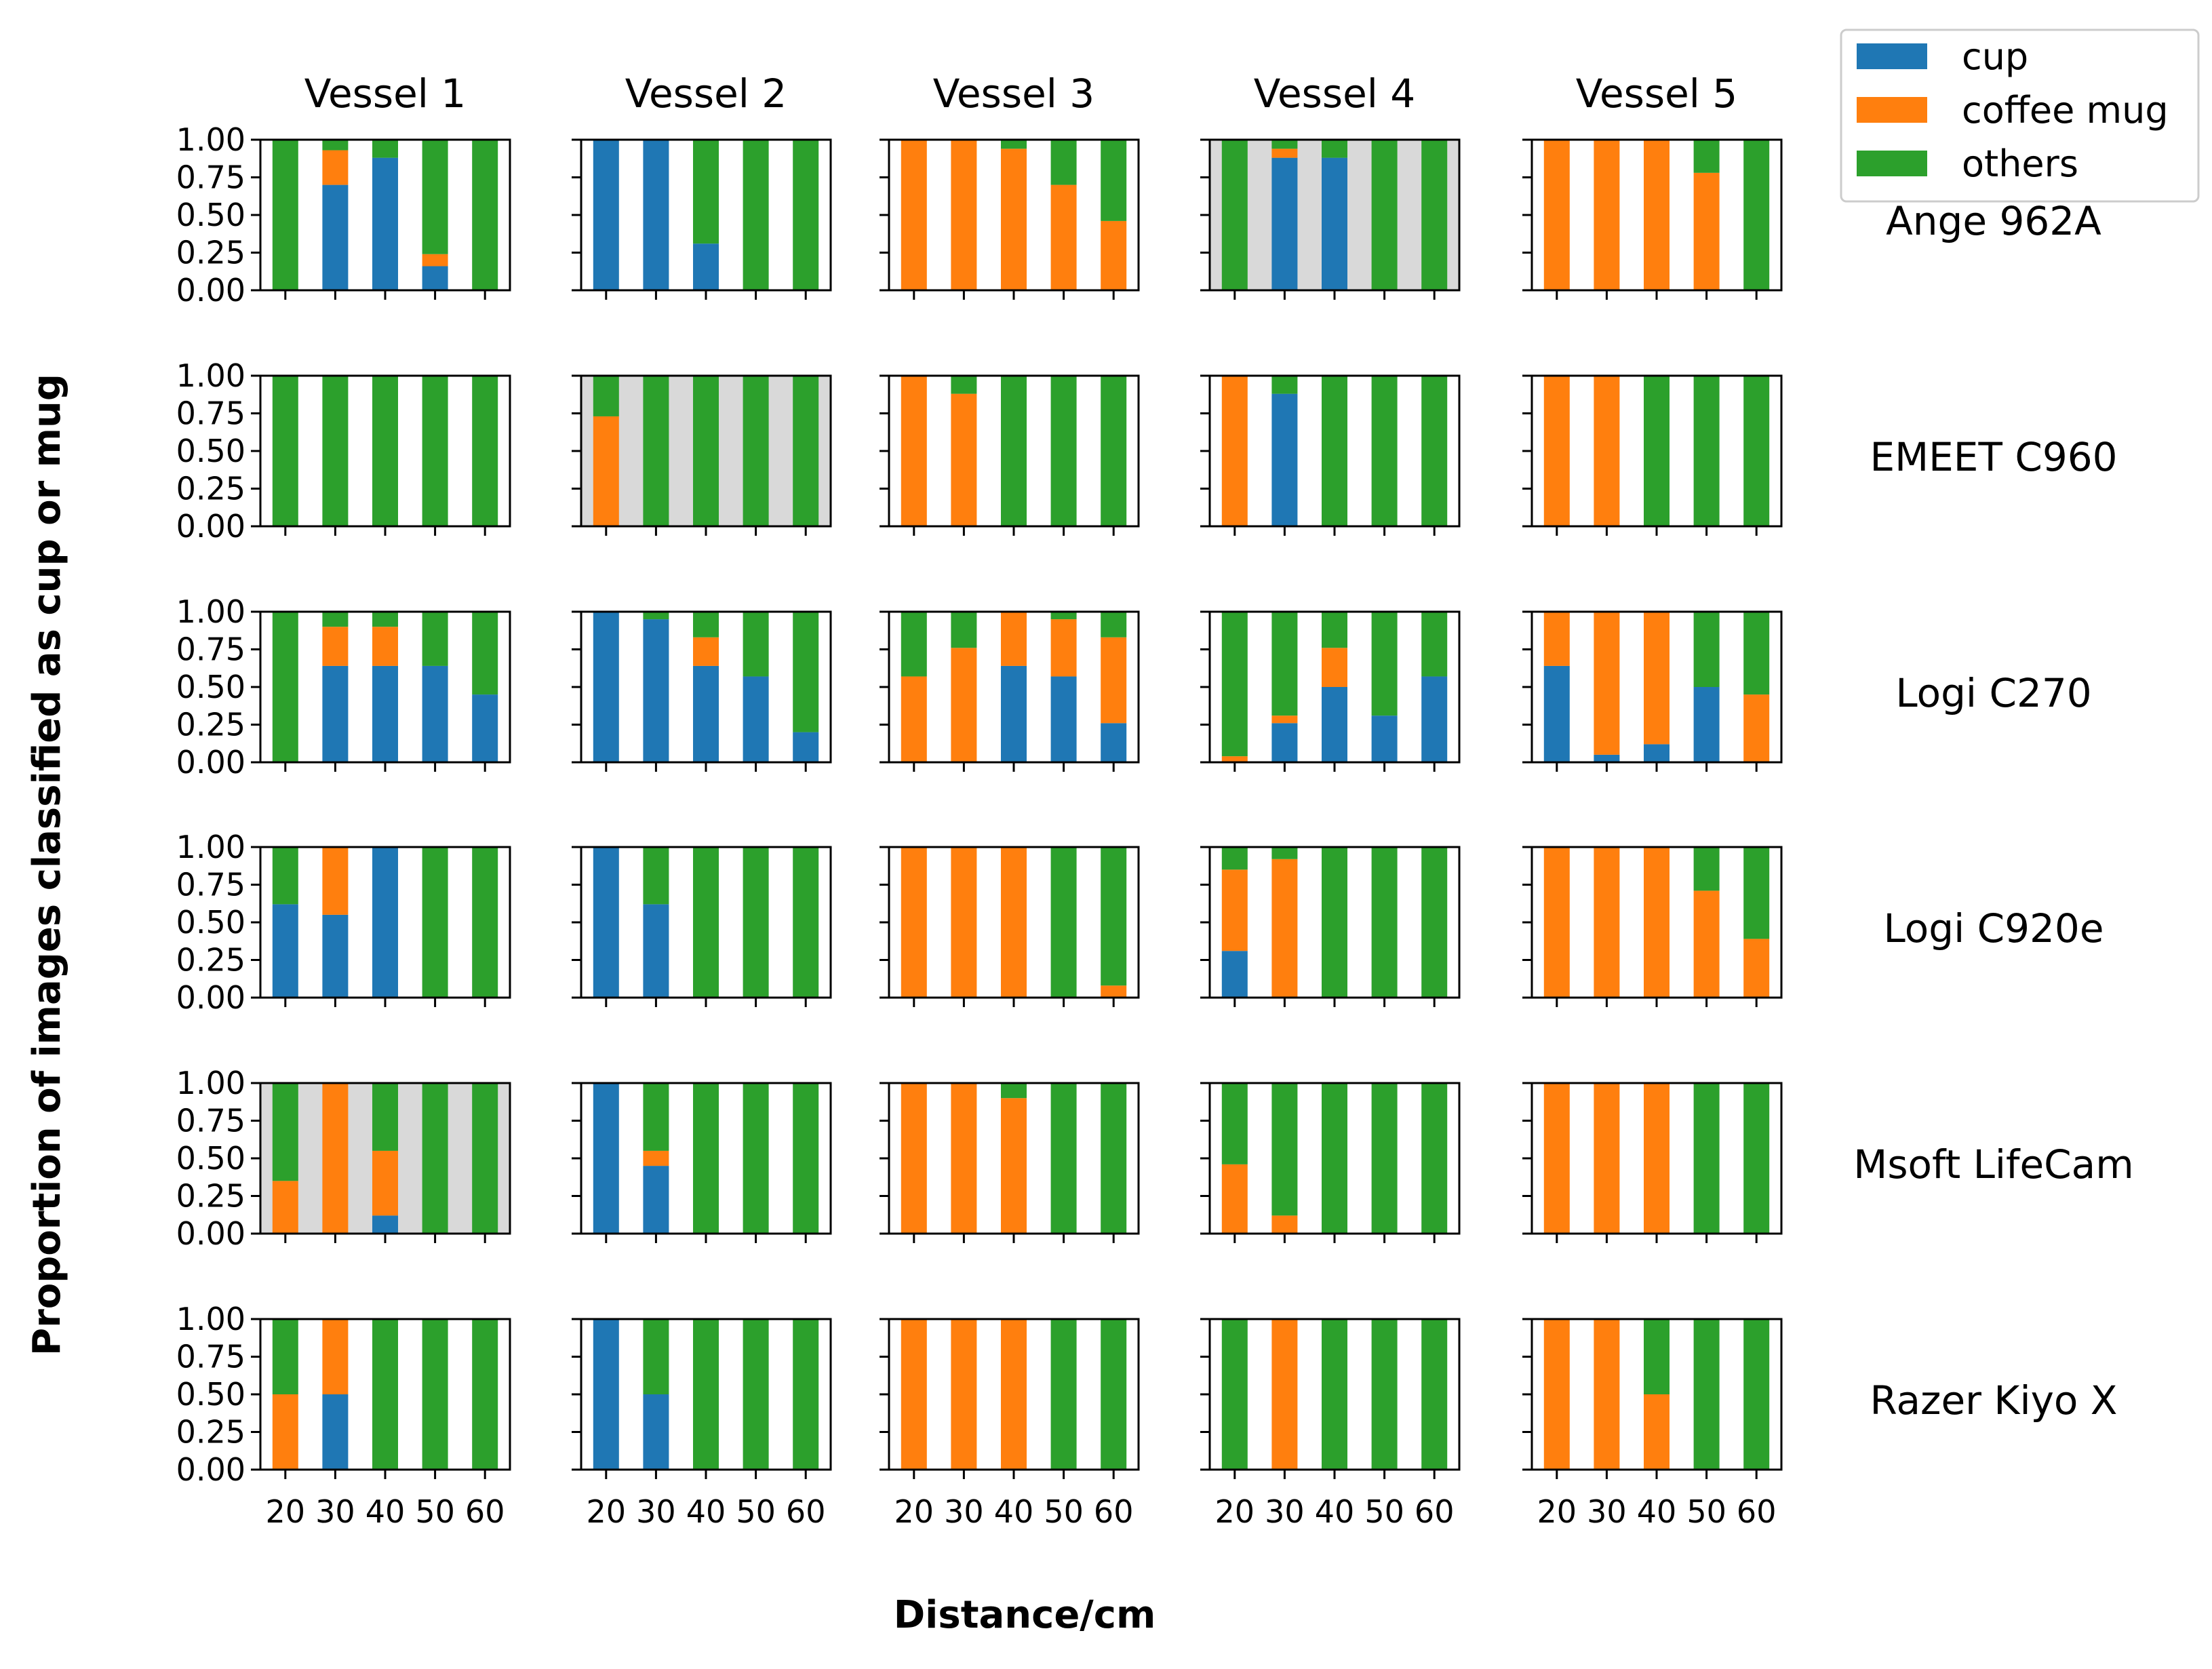  What do you see at coordinates (1994, 457) in the screenshot?
I see `row-title-emeet-c960: EMEET C960` at bounding box center [1994, 457].